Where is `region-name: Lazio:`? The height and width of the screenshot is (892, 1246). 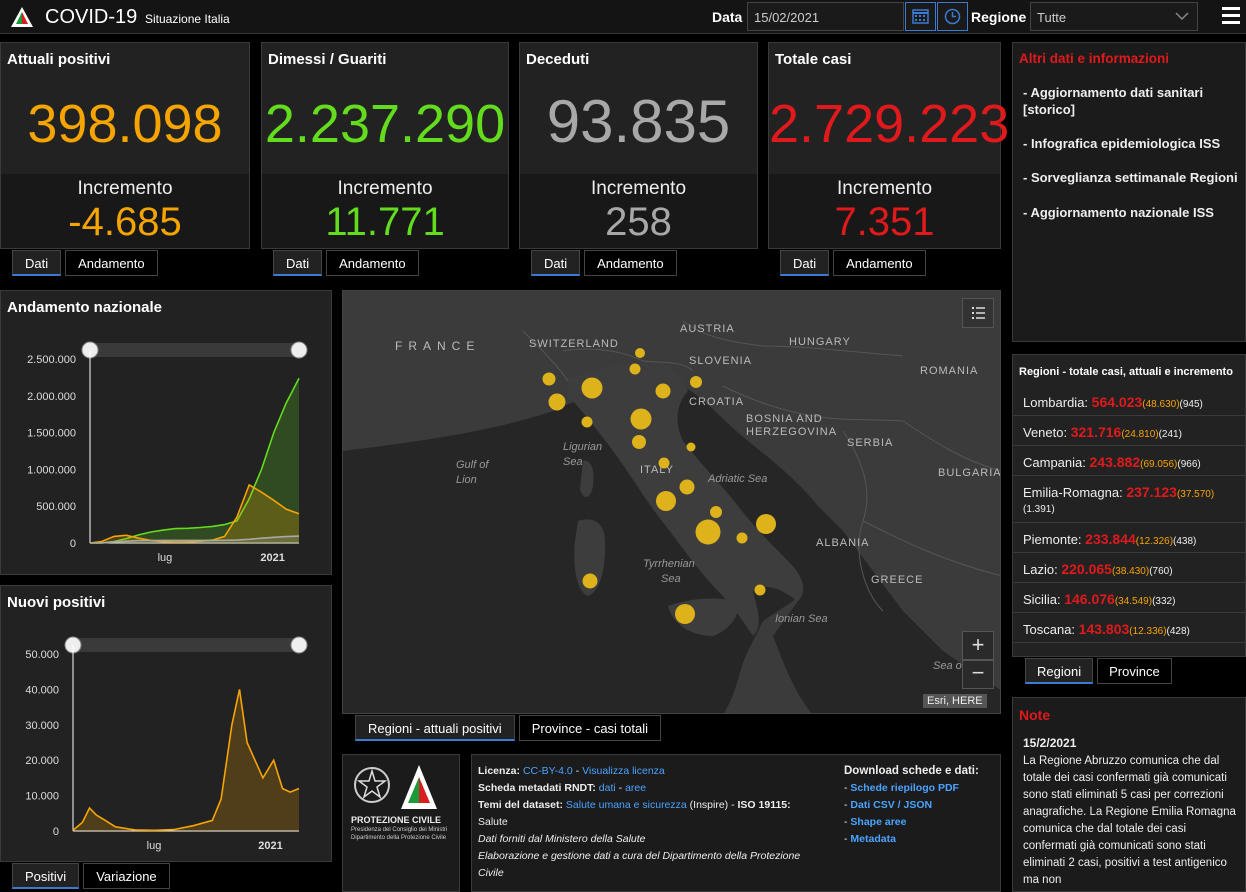 region-name: Lazio: is located at coordinates (1040, 569).